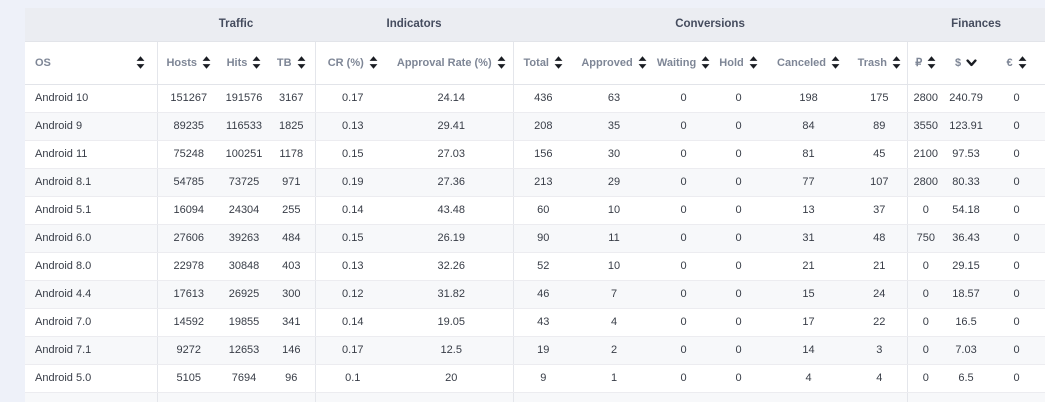  Describe the element at coordinates (880, 63) in the screenshot. I see `column-header-trash: Trash` at that location.